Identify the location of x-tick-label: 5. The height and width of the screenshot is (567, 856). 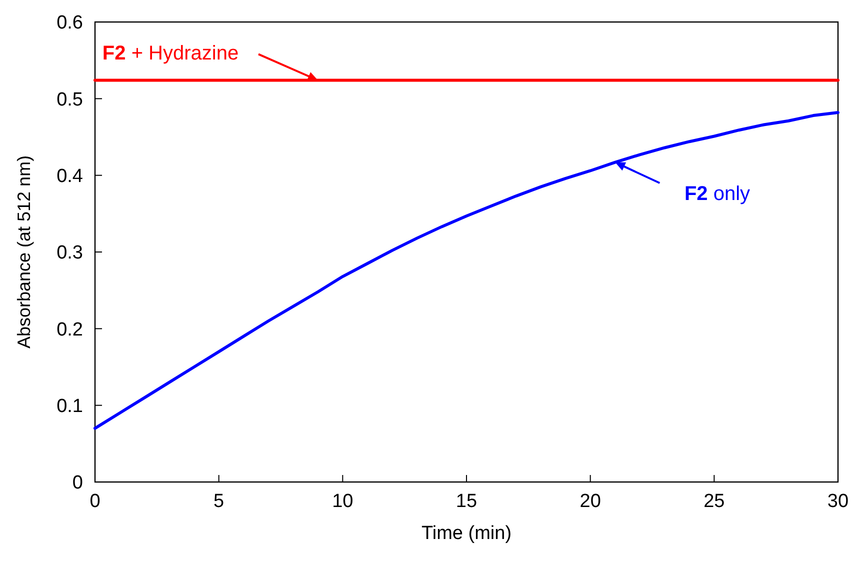
(219, 501).